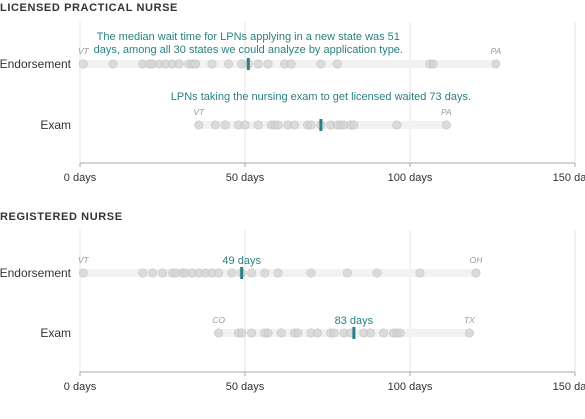 The height and width of the screenshot is (419, 585). I want to click on row-exam: Exam CO TX 83 days, so click(257, 327).